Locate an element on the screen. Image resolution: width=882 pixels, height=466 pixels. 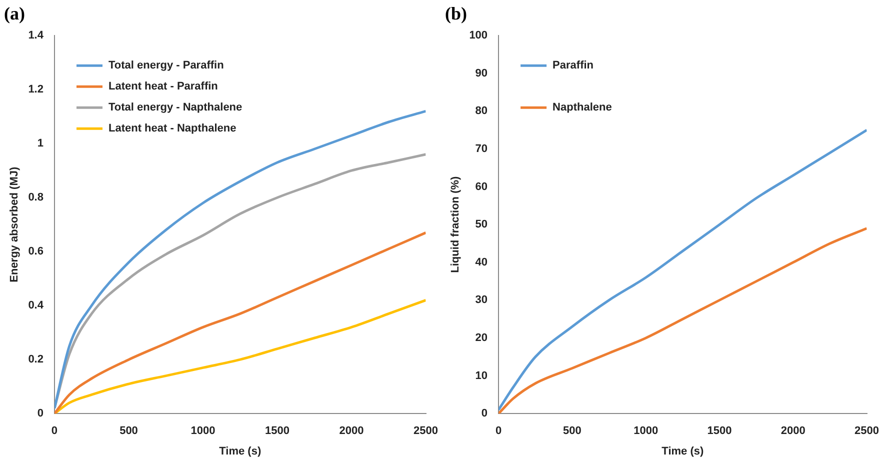
y-tick-label: 60 is located at coordinates (481, 186).